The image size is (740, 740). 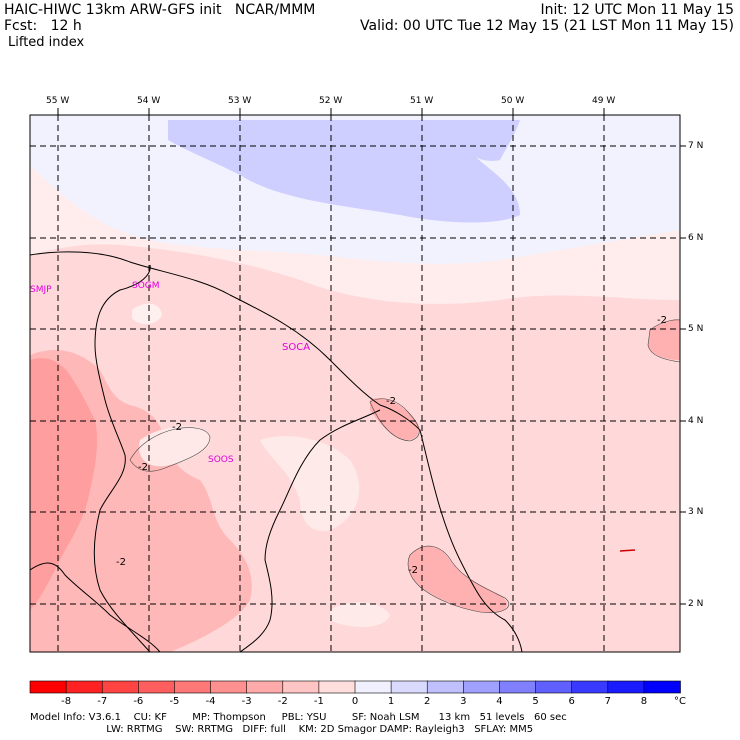 I want to click on station-label-soca: SOCA, so click(x=296, y=347).